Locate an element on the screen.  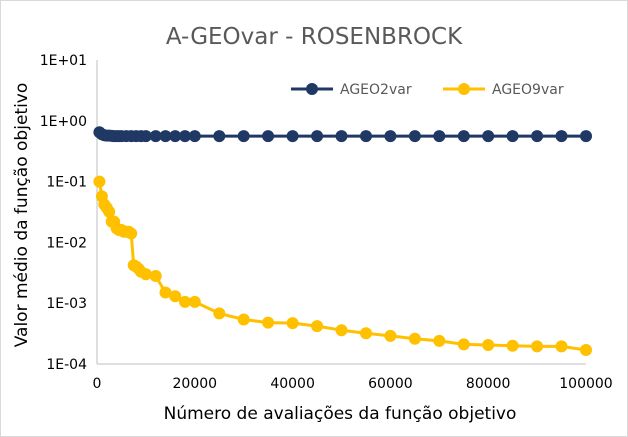
series-ageo2var is located at coordinates (342, 134).